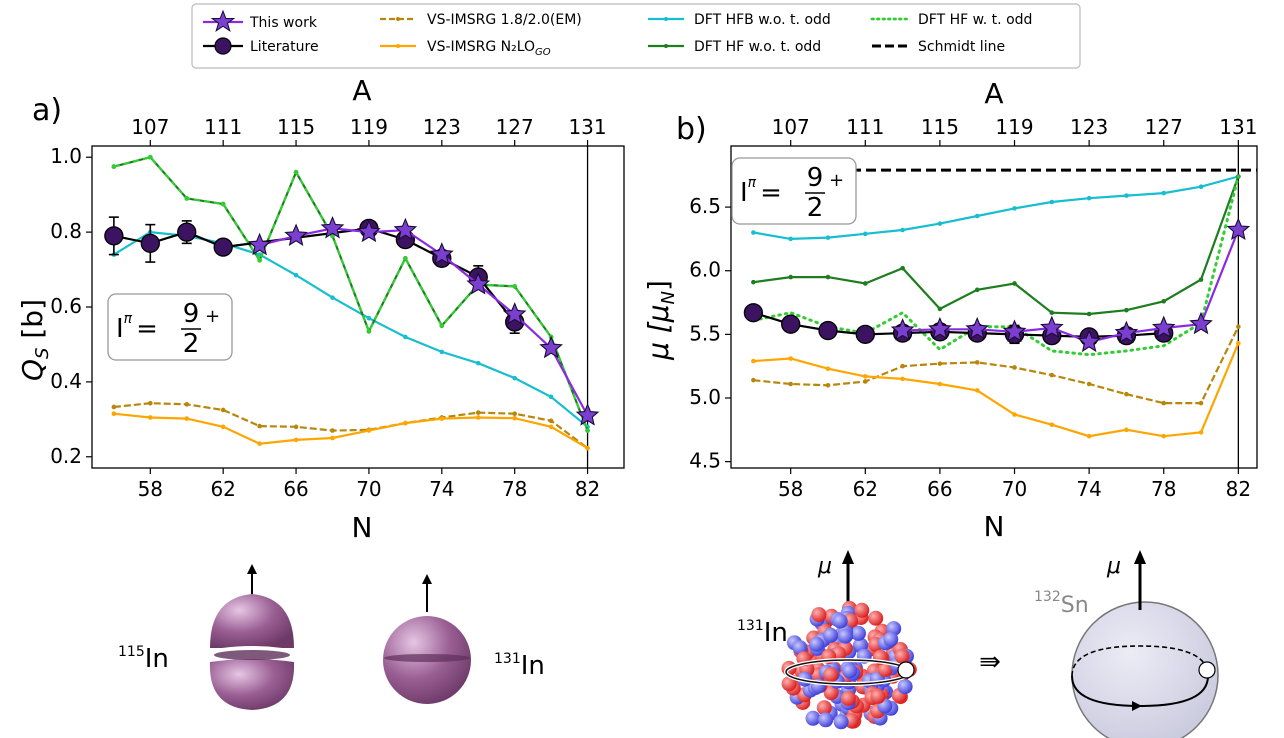 This screenshot has width=1284, height=738. Describe the element at coordinates (791, 127) in the screenshot. I see `panel-b-top-tick-label: 107` at that location.